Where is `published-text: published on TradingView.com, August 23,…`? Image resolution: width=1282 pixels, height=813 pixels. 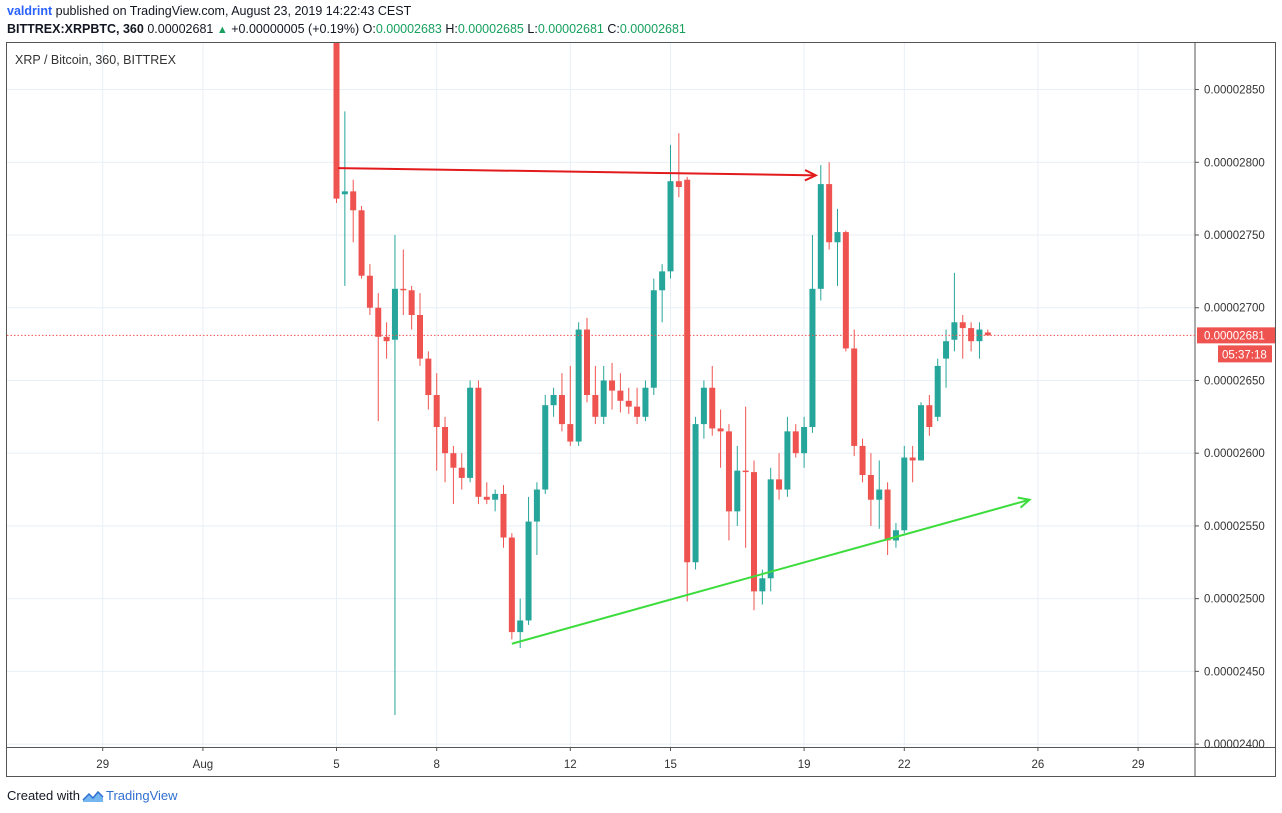 published-text: published on TradingView.com, August 23,… is located at coordinates (233, 11).